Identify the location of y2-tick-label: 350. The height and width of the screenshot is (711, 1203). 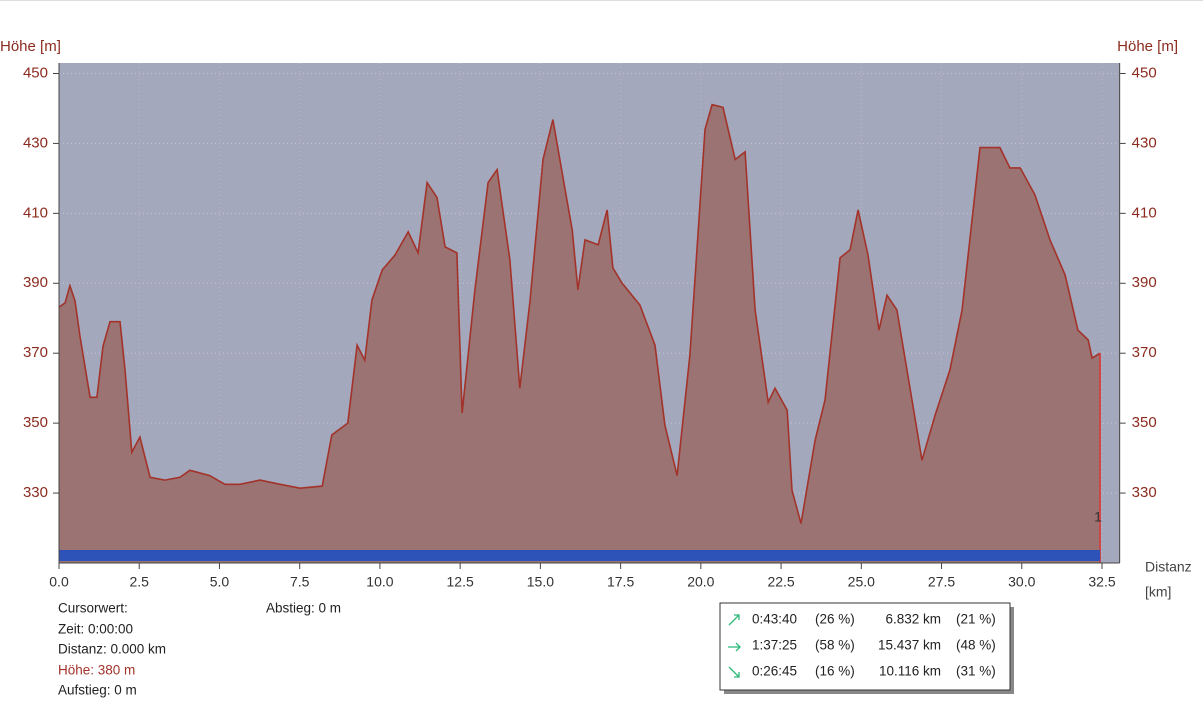
(1144, 422).